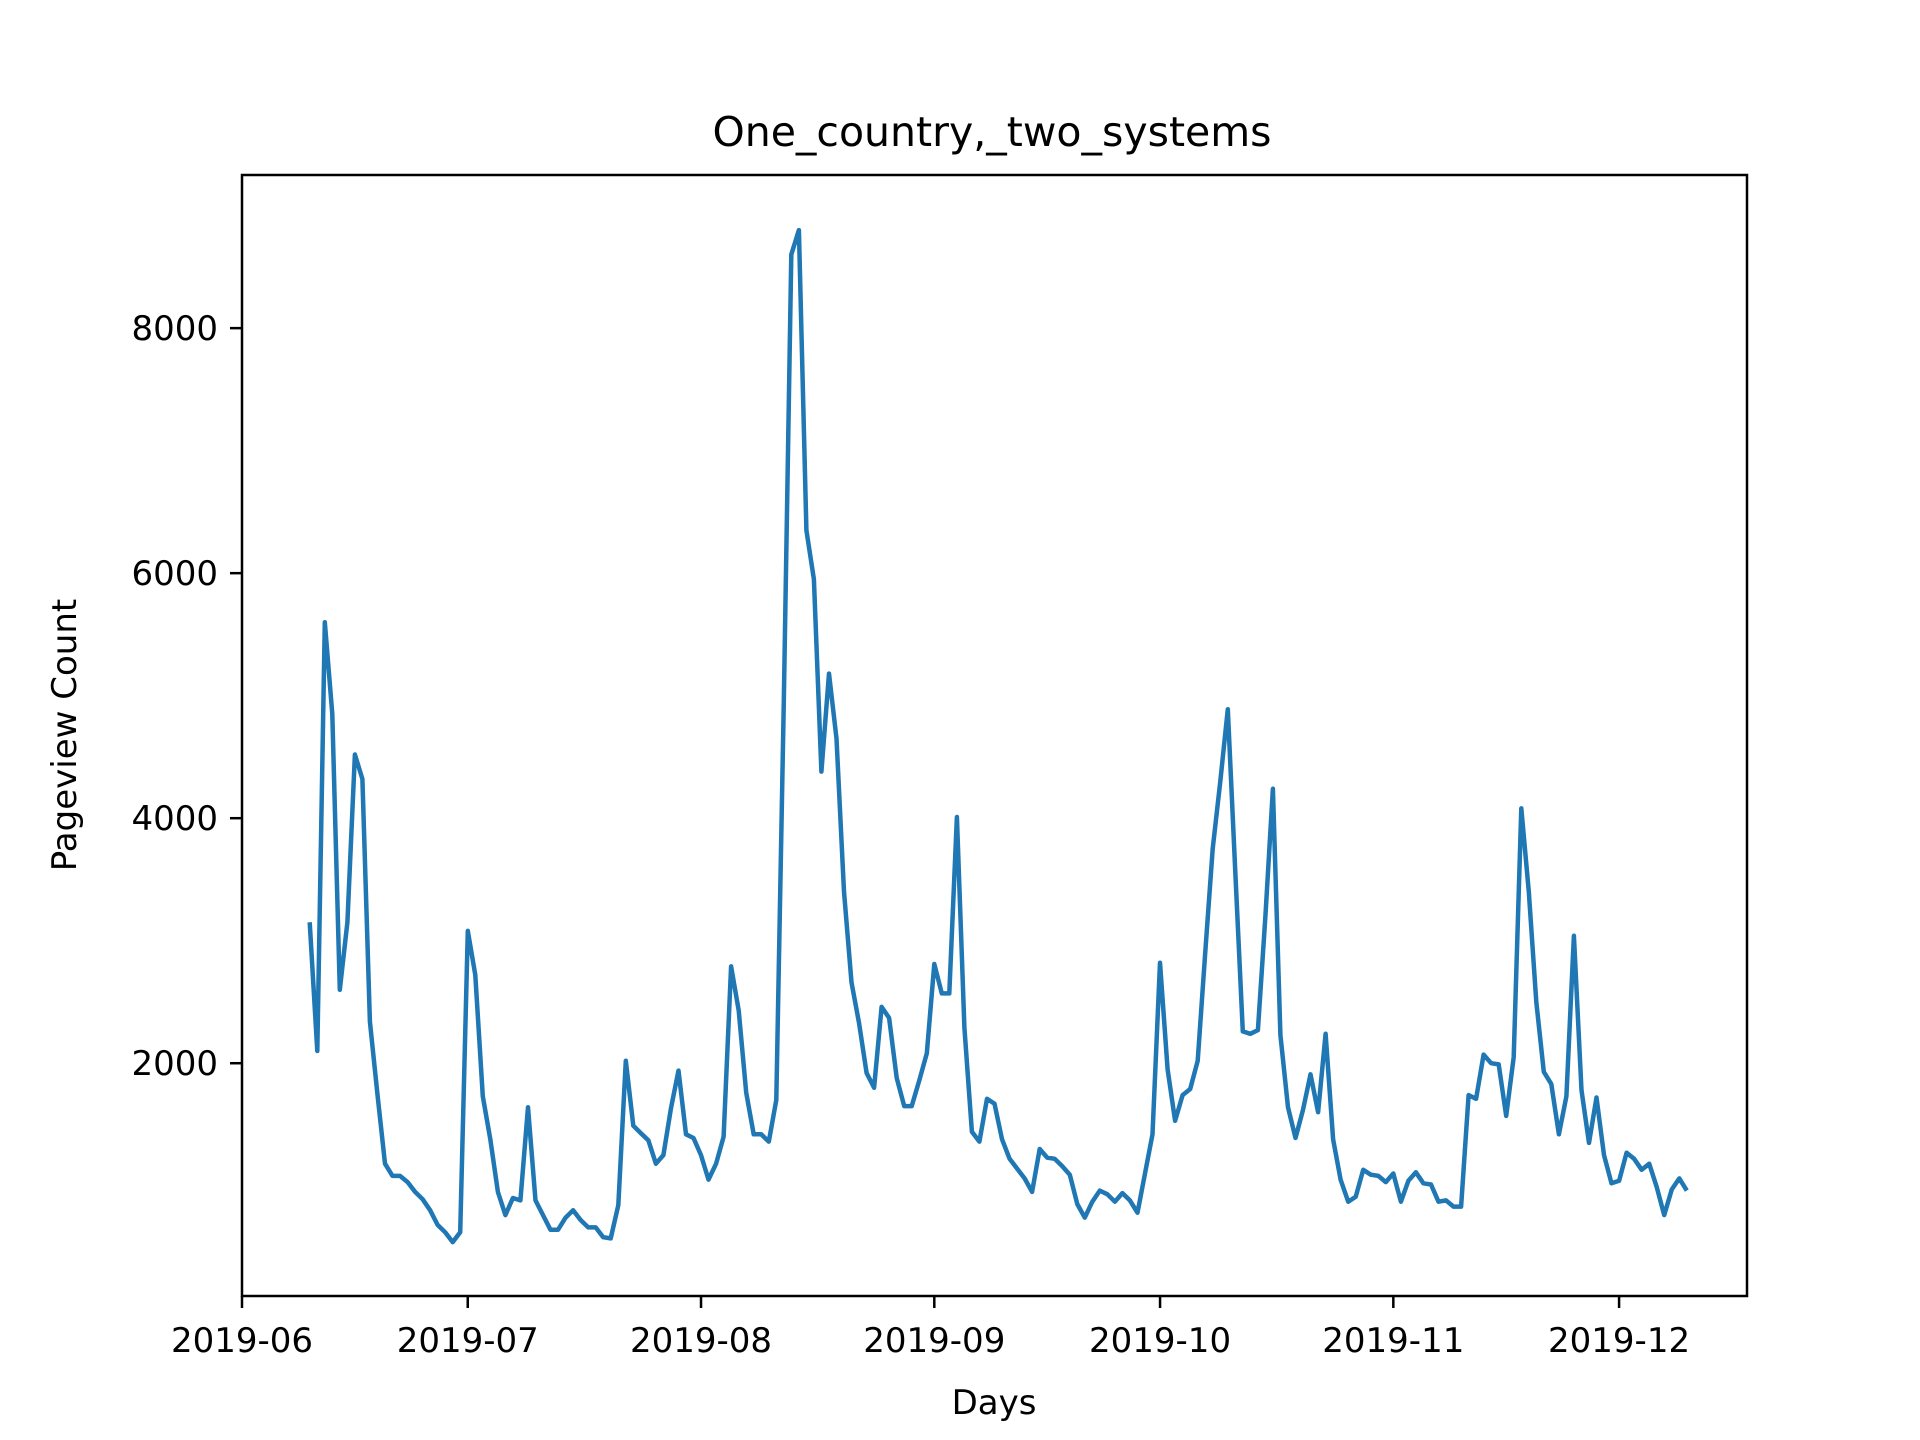 This screenshot has height=1440, width=1920. Describe the element at coordinates (174, 329) in the screenshot. I see `y-tick-label: 8000` at that location.